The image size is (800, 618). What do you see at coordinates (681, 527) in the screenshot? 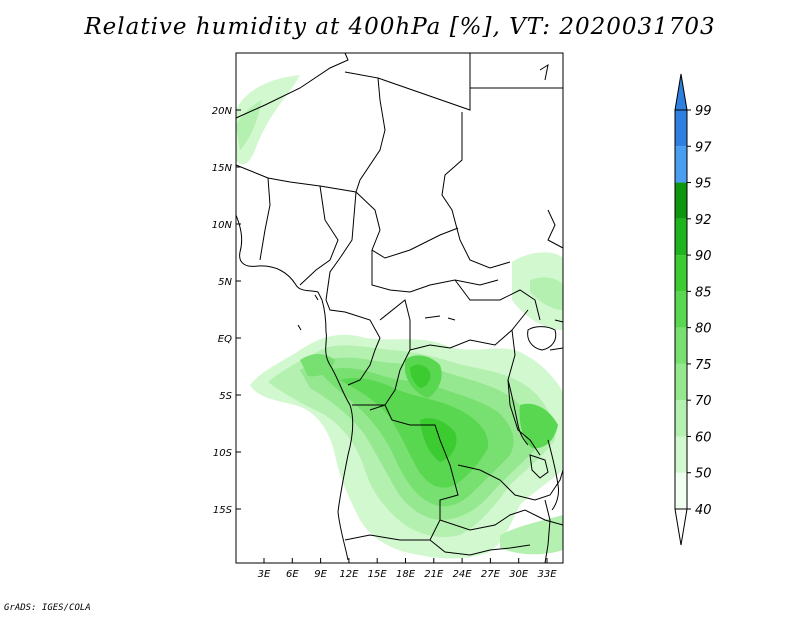
I see `colorbar-low-triangle` at bounding box center [681, 527].